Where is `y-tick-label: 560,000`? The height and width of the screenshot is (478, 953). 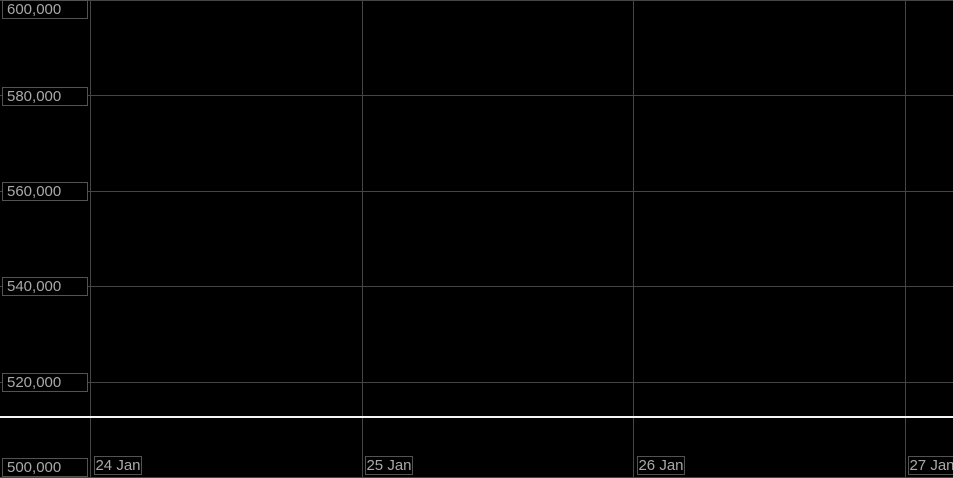
y-tick-label: 560,000 is located at coordinates (45, 191).